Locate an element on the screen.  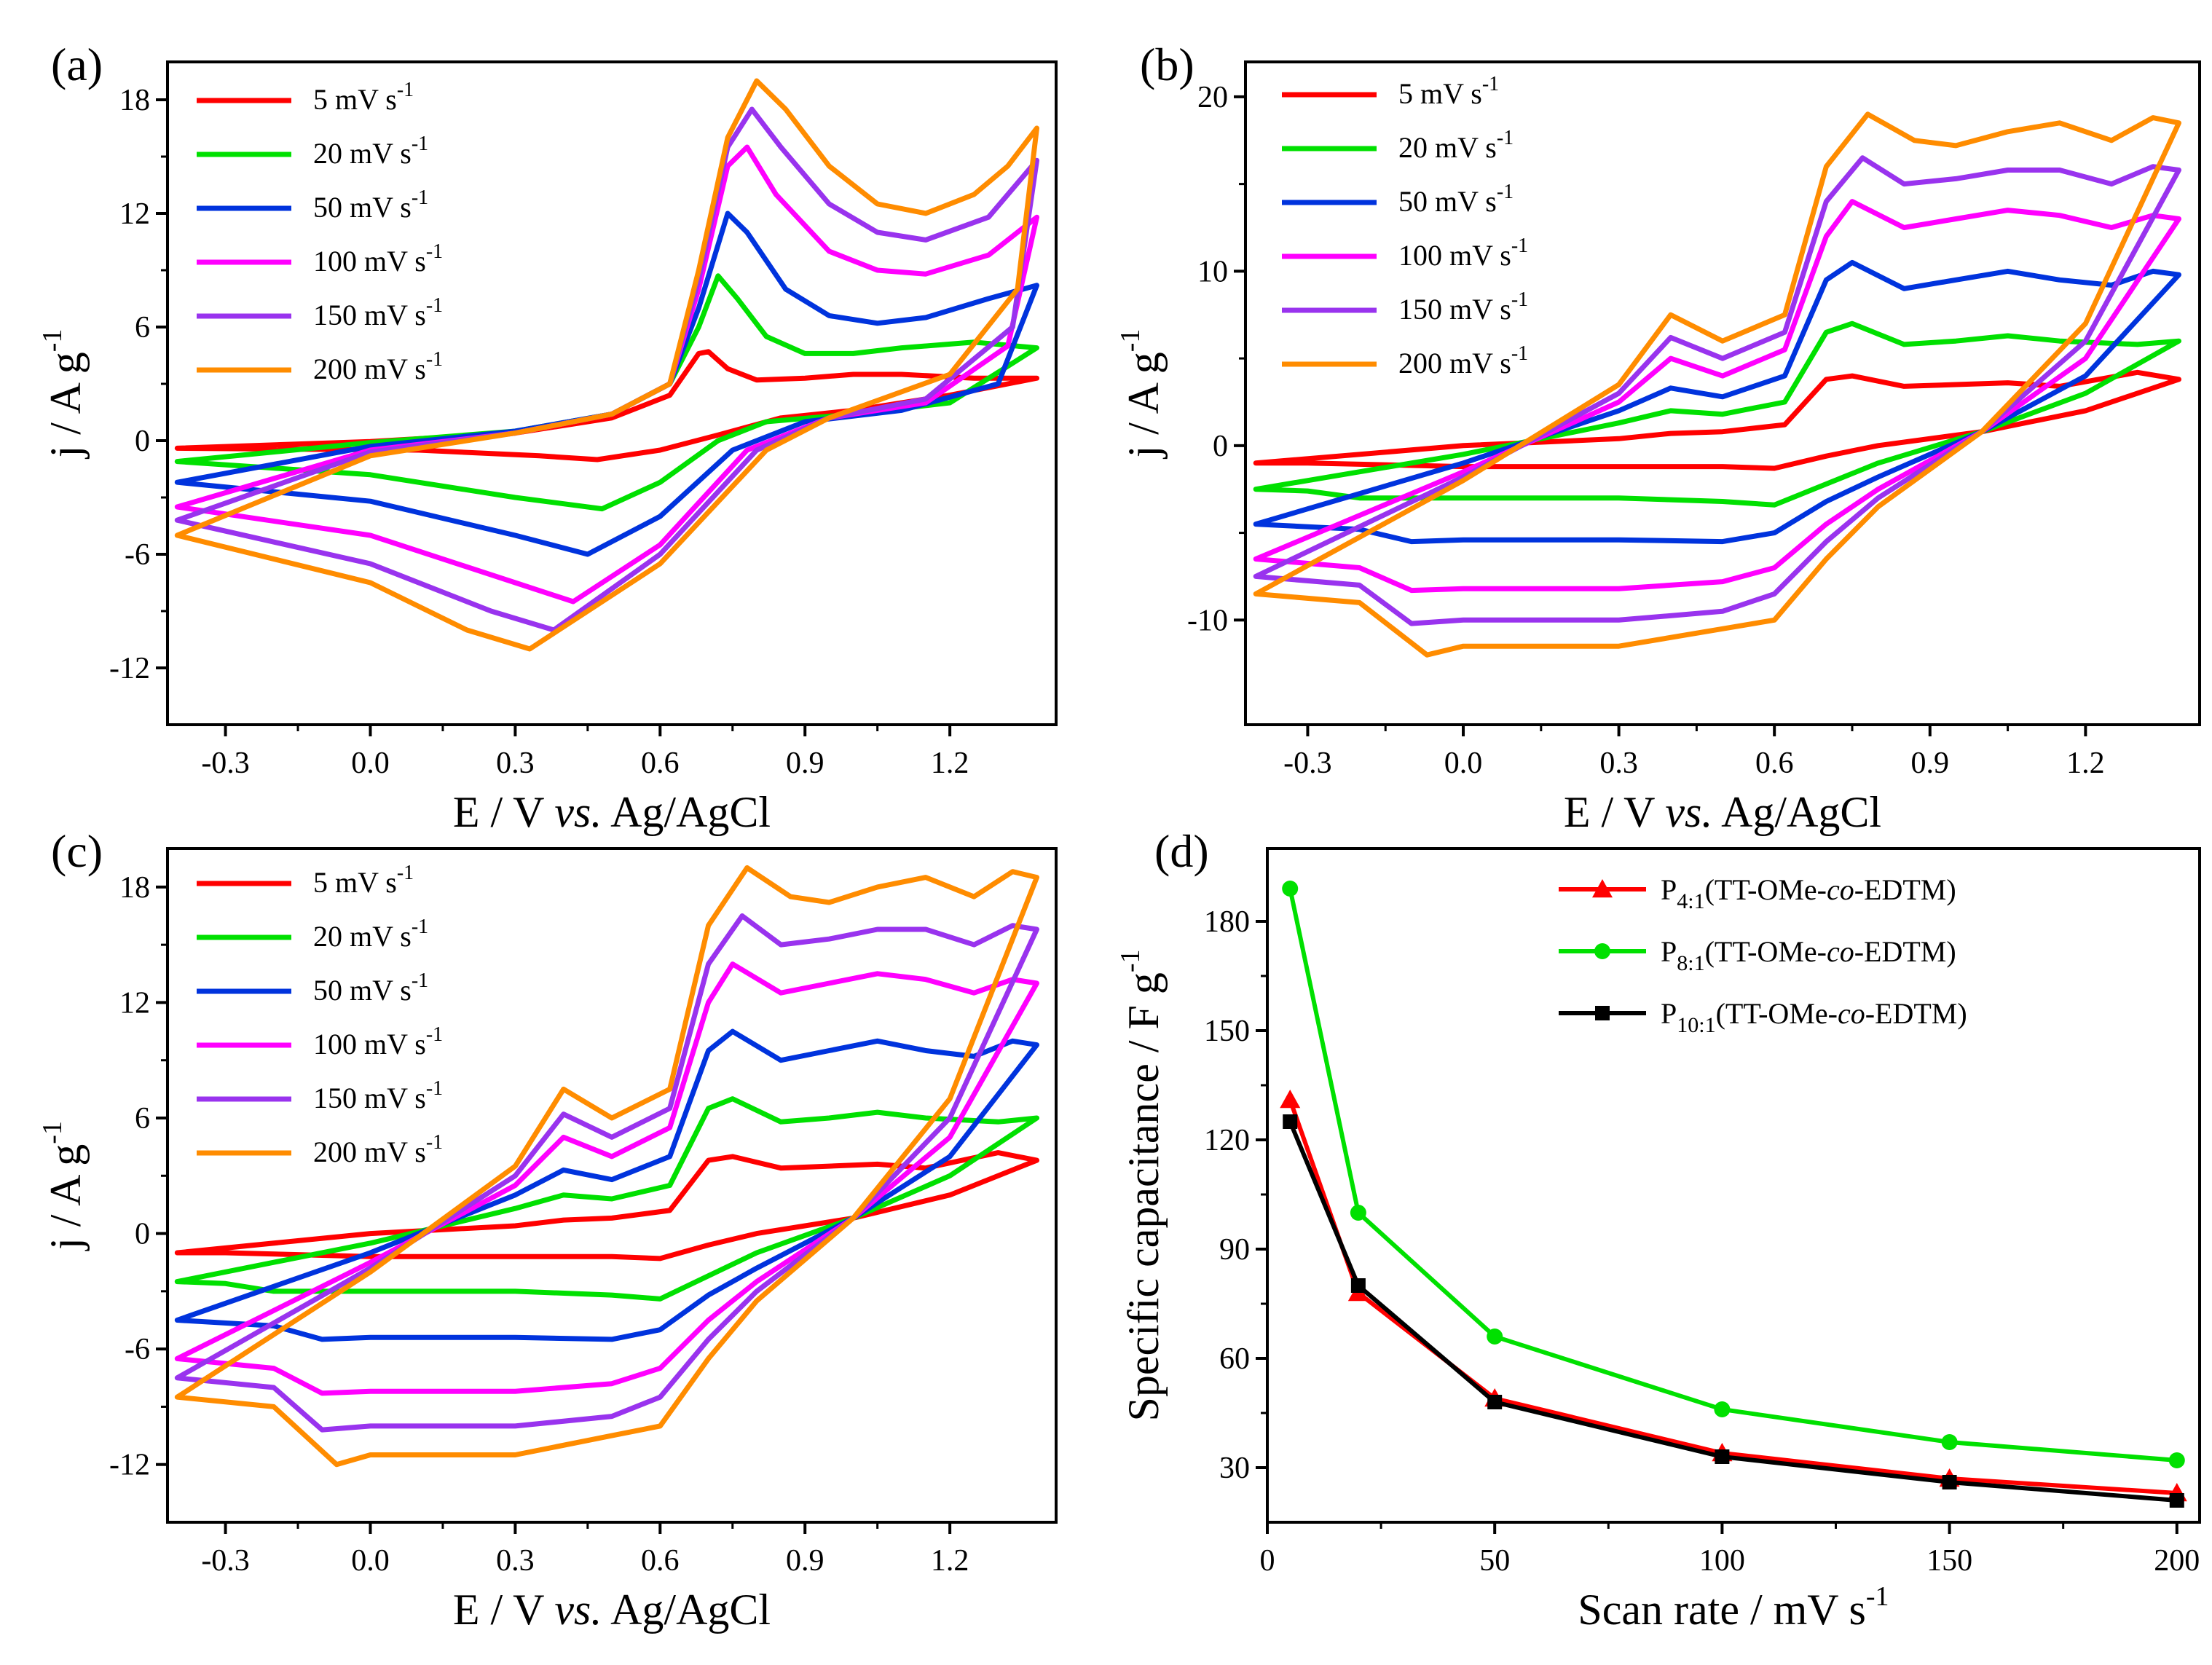
y-tick-label: -12 is located at coordinates (129, 1465).